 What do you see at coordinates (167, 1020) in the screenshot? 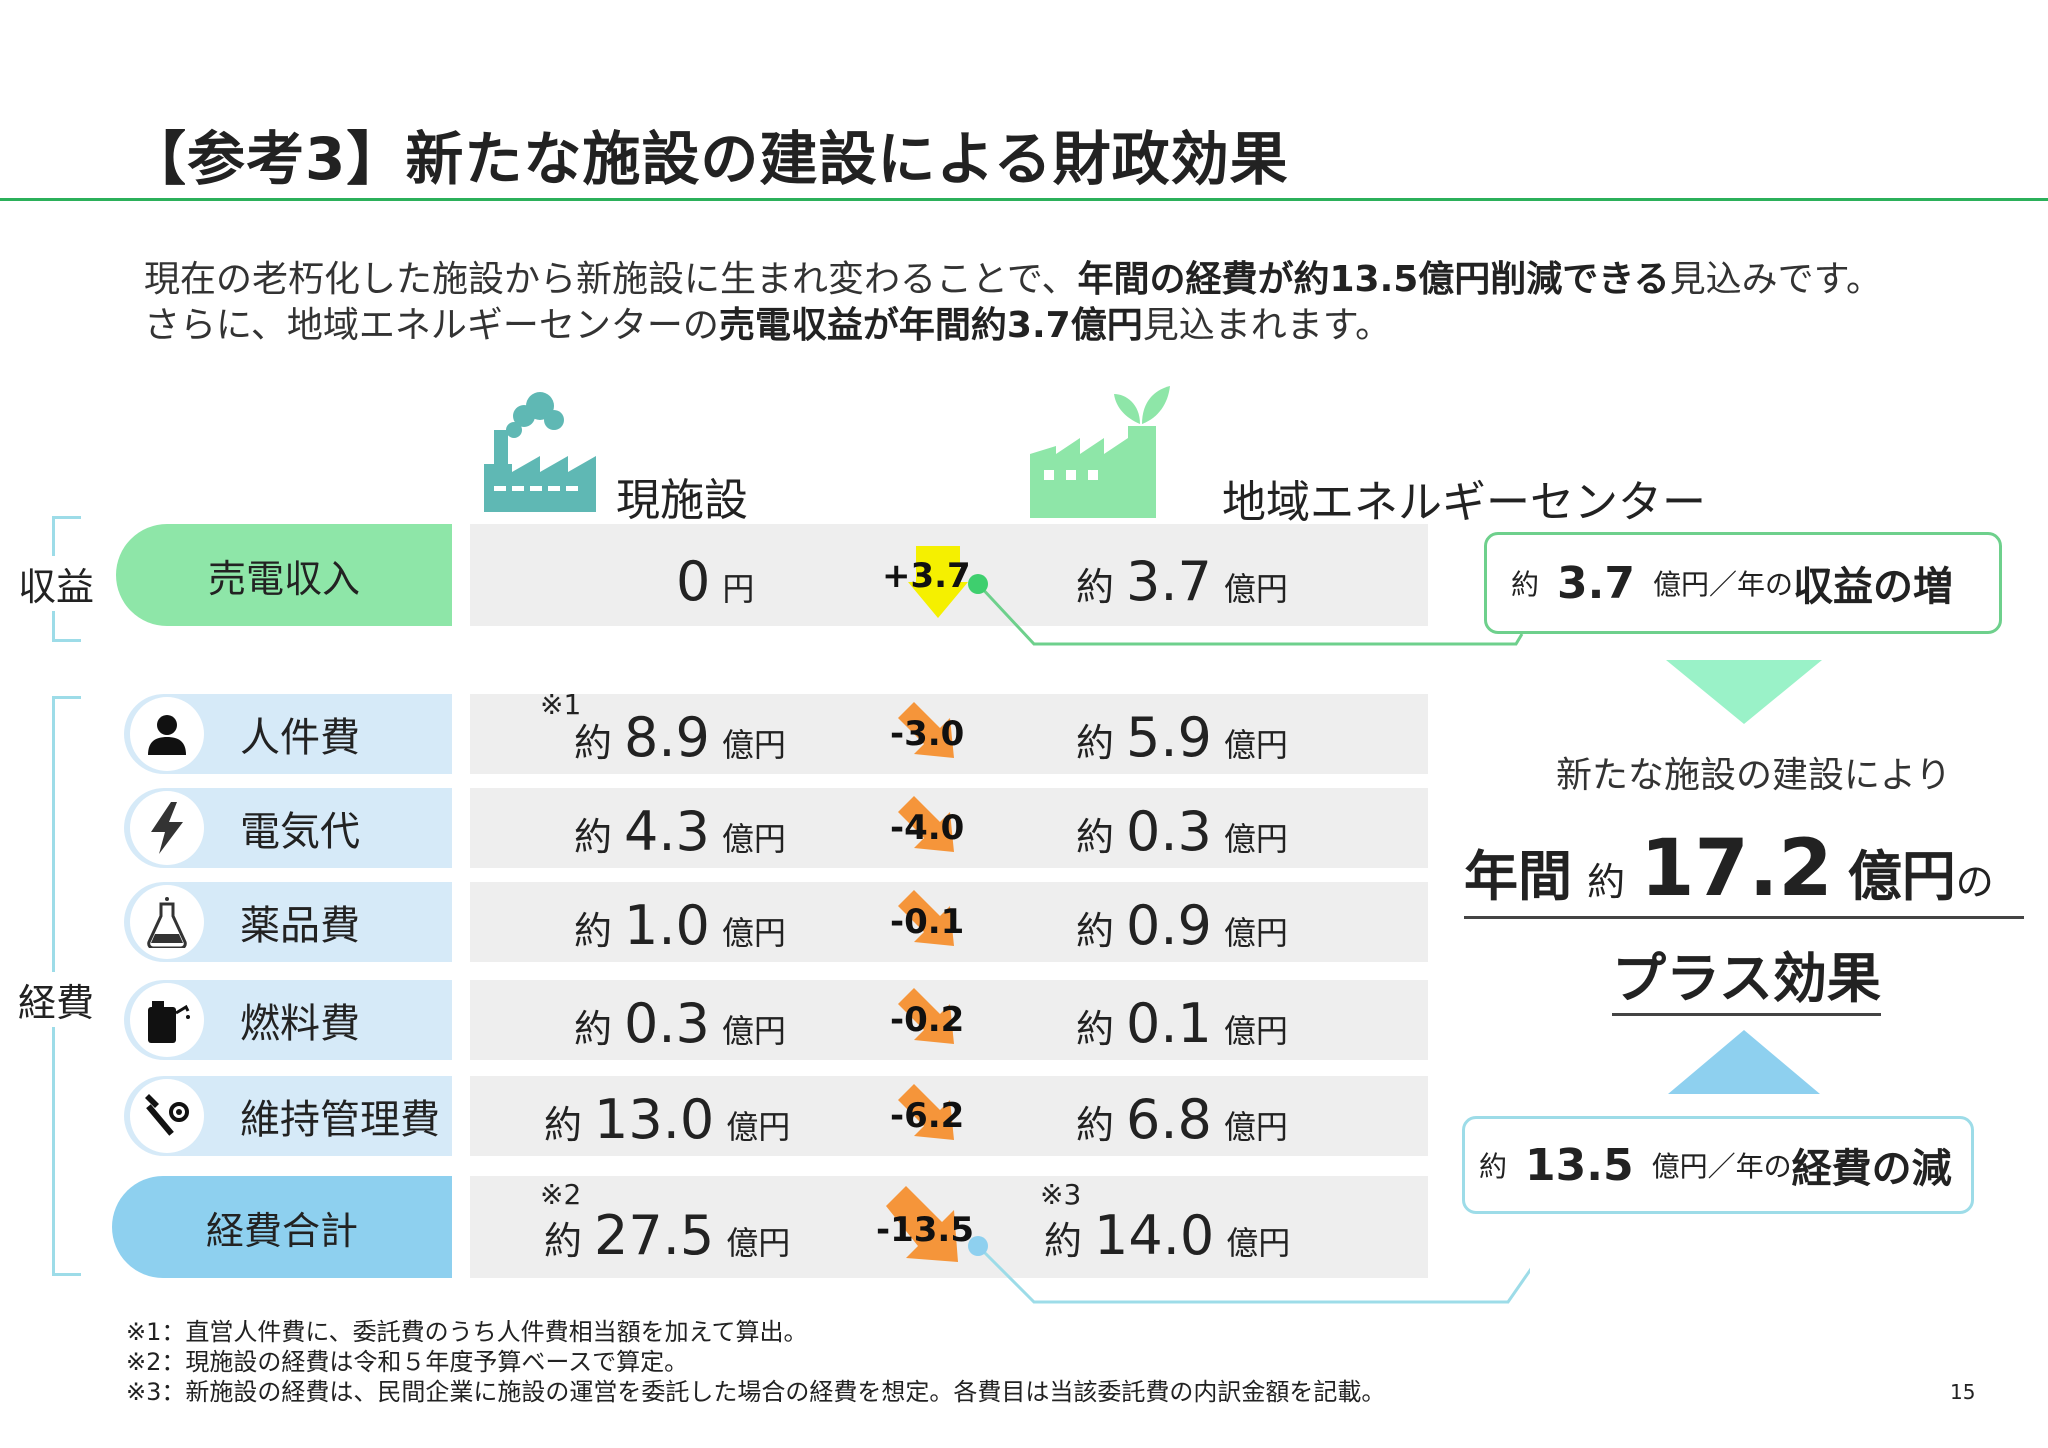
I see `fuel-can-icon` at bounding box center [167, 1020].